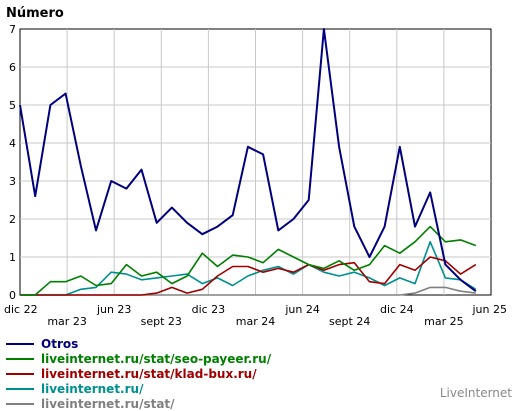 Image resolution: width=520 pixels, height=411 pixels. Describe the element at coordinates (490, 309) in the screenshot. I see `x-tick-label: jun 25` at that location.